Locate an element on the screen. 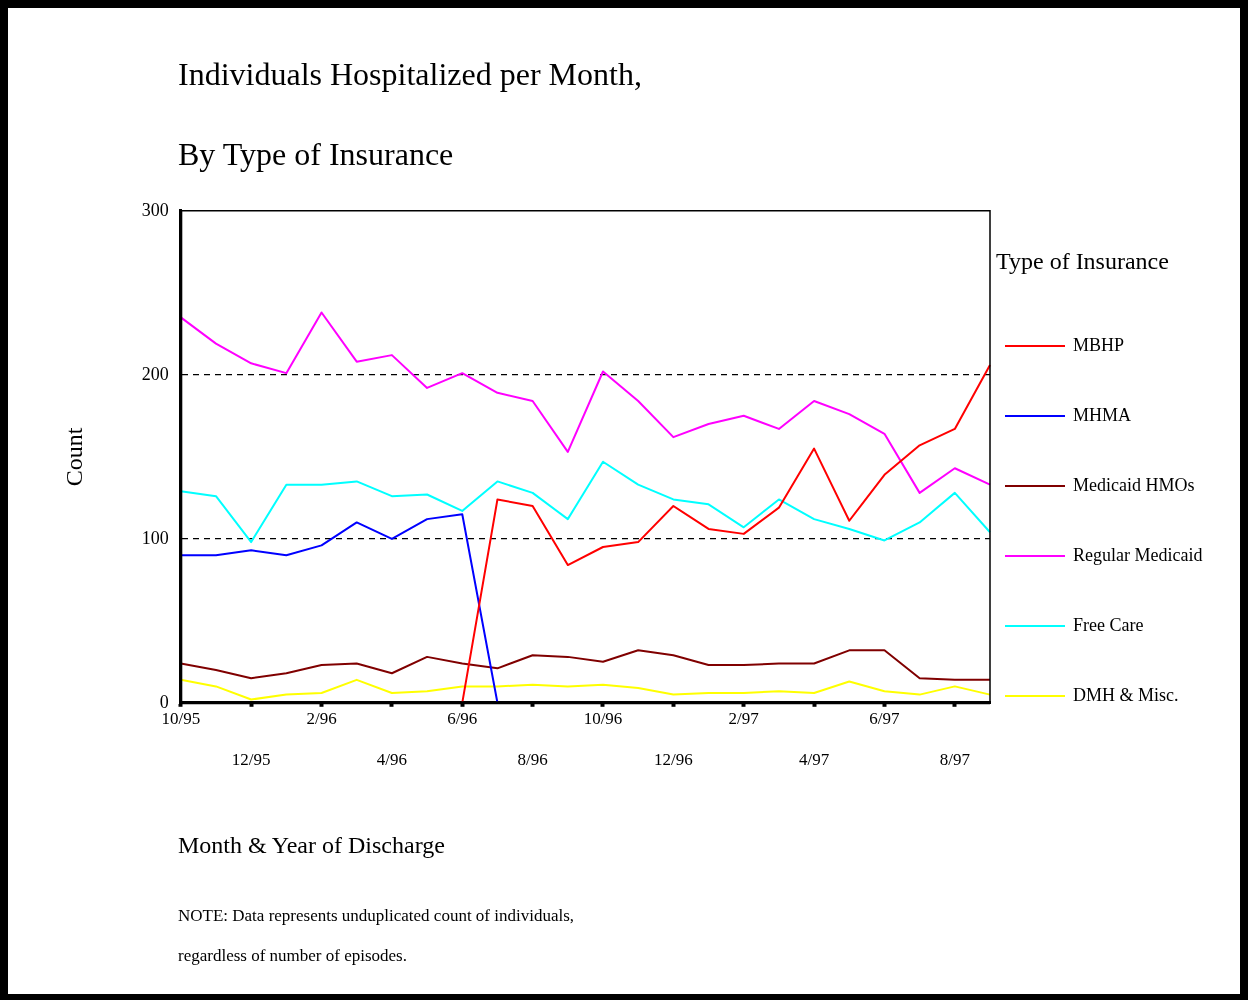 Image resolution: width=1248 pixels, height=1002 pixels. x-tick-label: 8/97 is located at coordinates (955, 760).